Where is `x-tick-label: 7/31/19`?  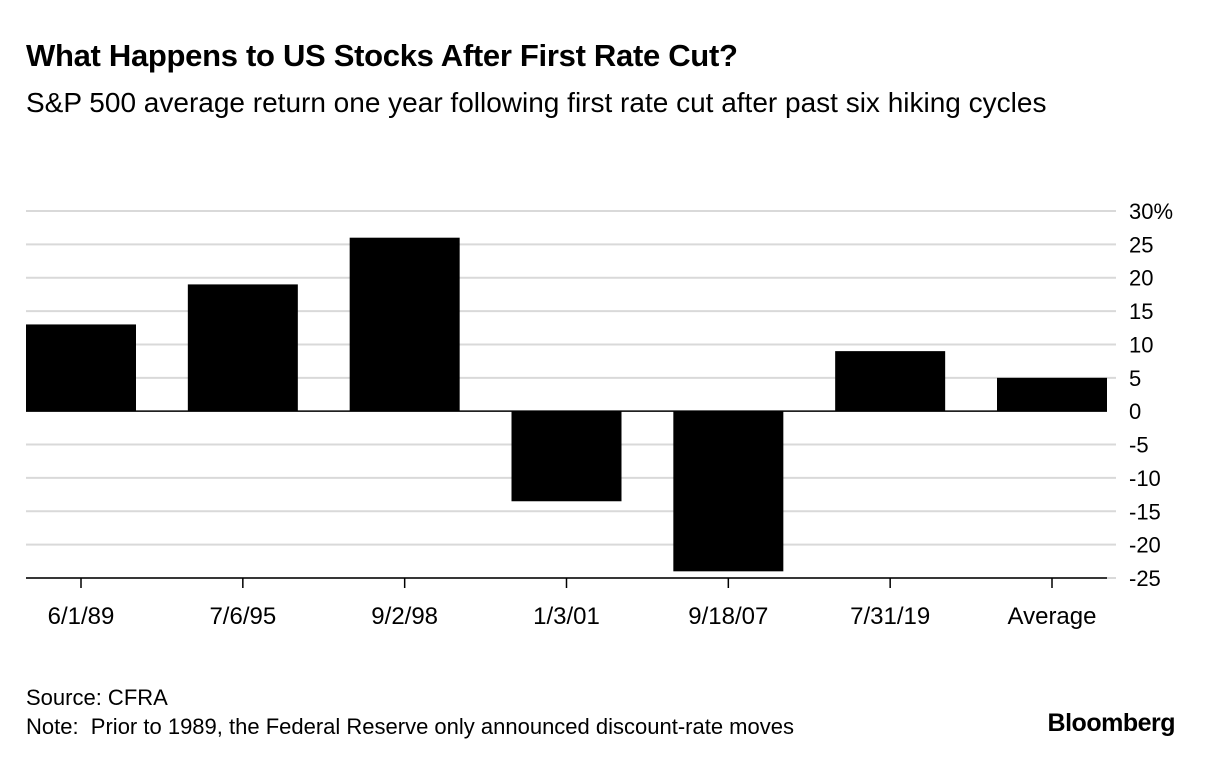
x-tick-label: 7/31/19 is located at coordinates (890, 616).